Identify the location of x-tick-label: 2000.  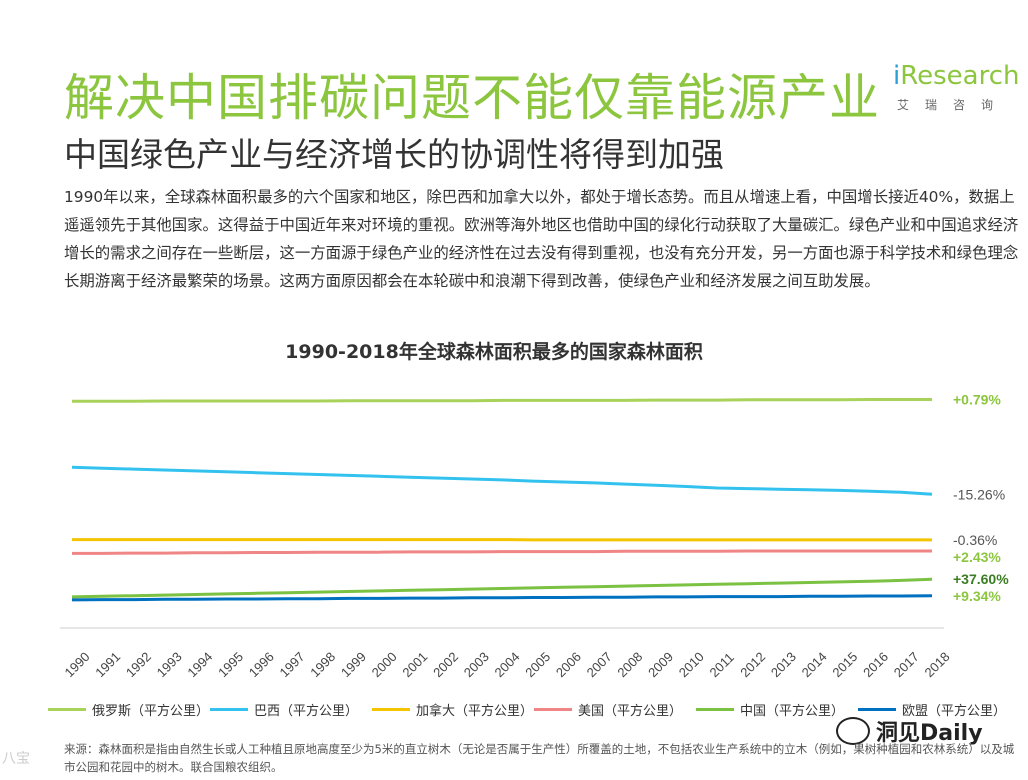
(384, 664).